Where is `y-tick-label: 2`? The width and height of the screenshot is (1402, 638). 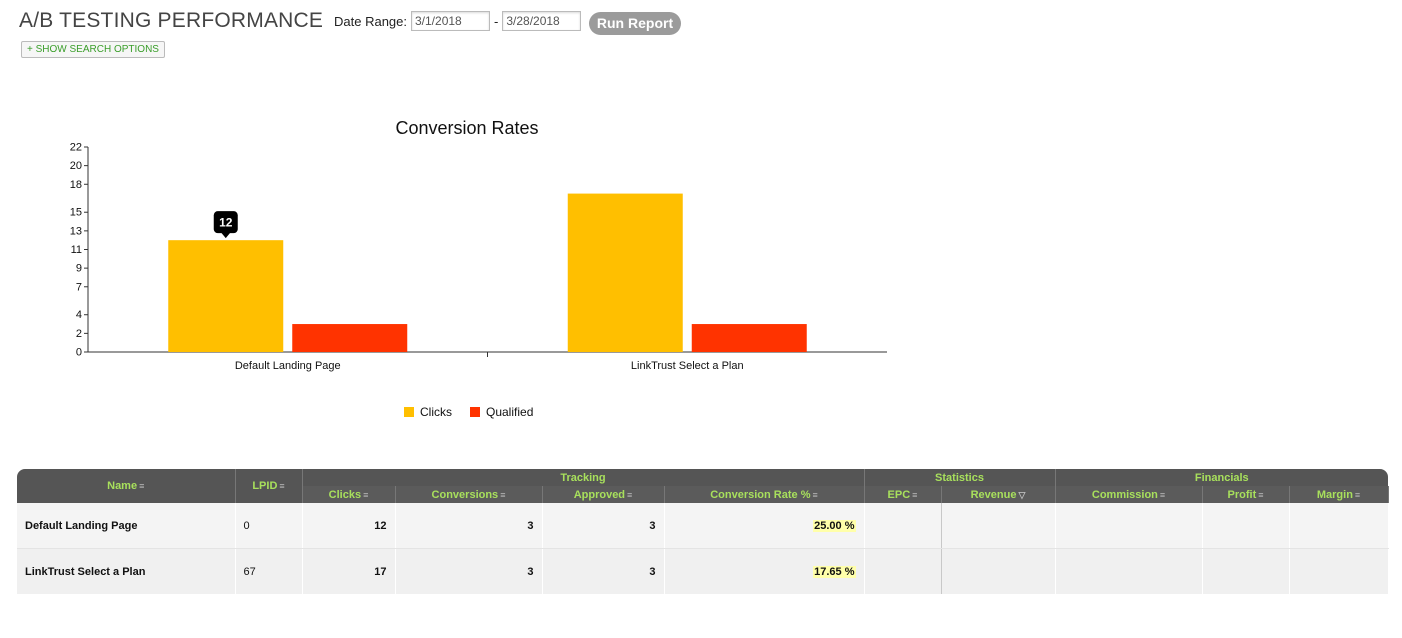 y-tick-label: 2 is located at coordinates (79, 334).